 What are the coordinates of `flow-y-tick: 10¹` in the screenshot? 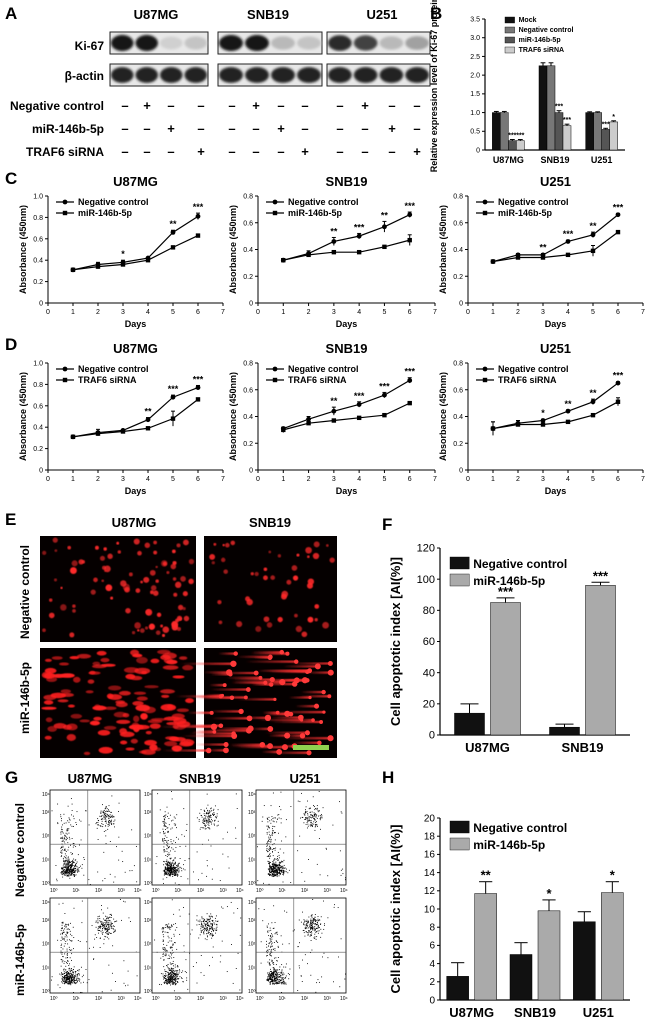 It's located at (46, 860).